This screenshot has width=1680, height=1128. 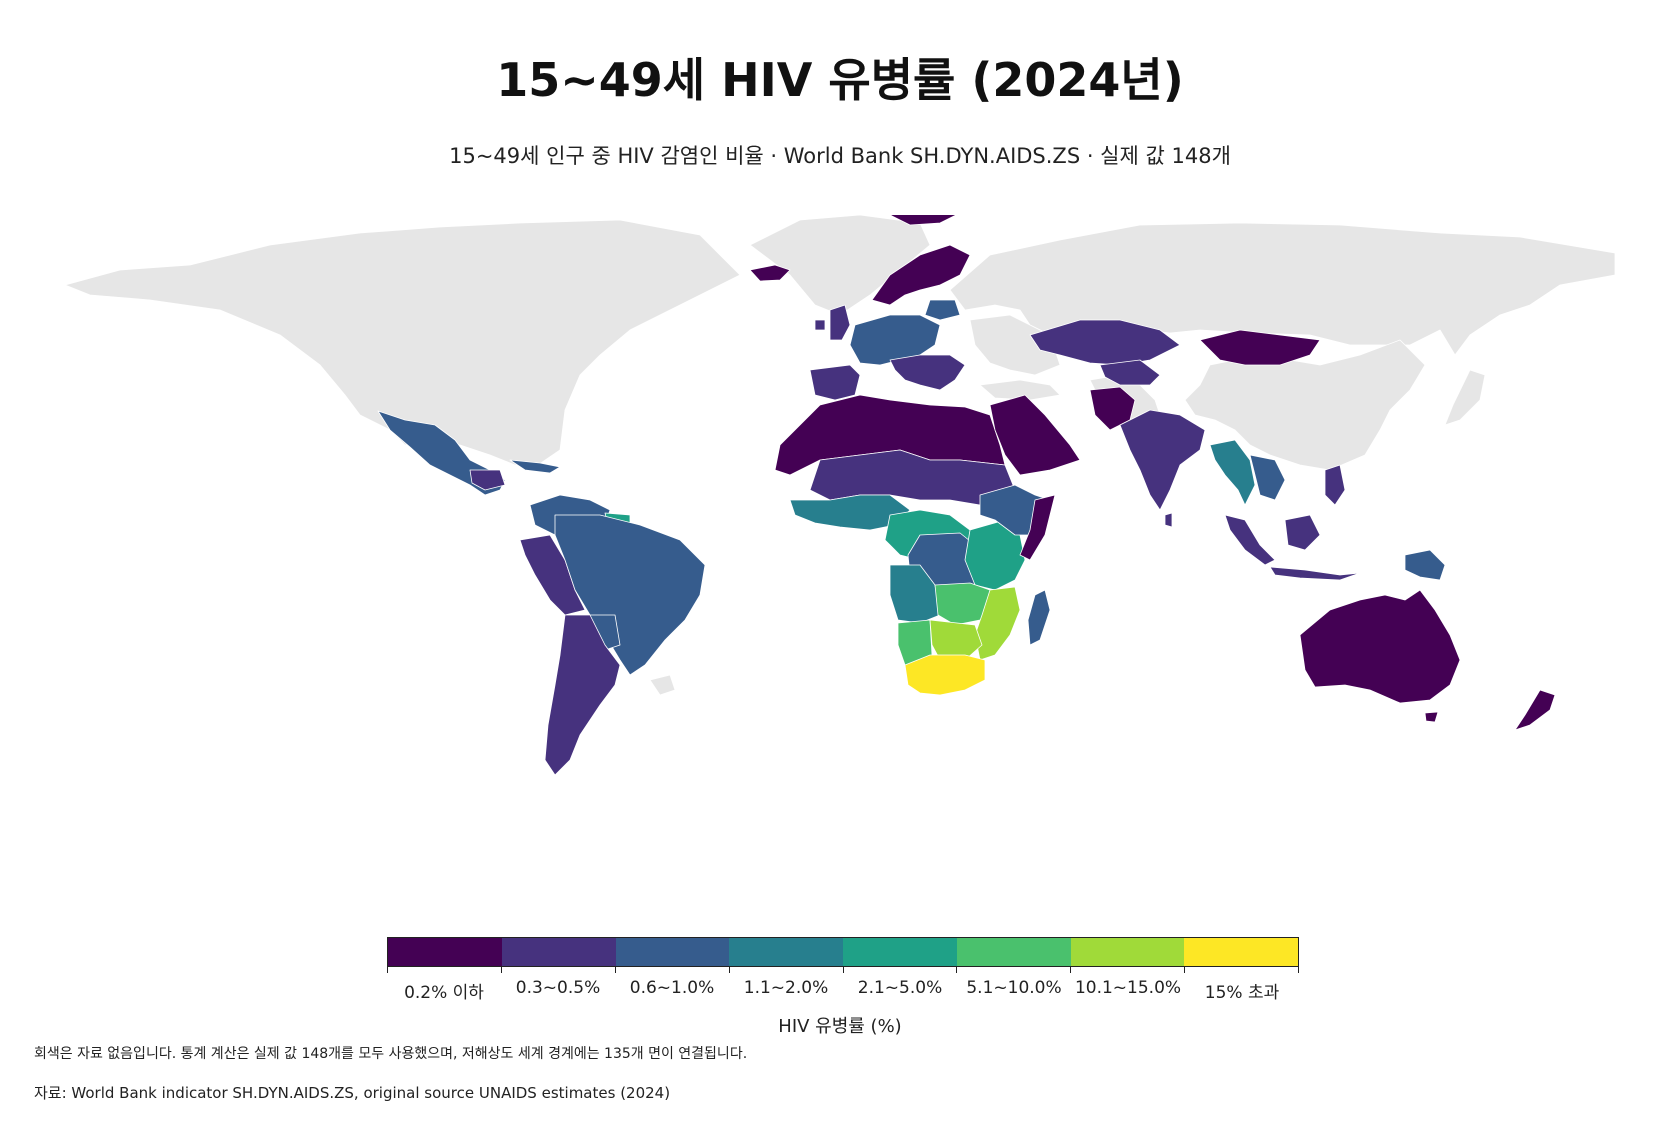 I want to click on region-china-nodata, so click(x=1305, y=405).